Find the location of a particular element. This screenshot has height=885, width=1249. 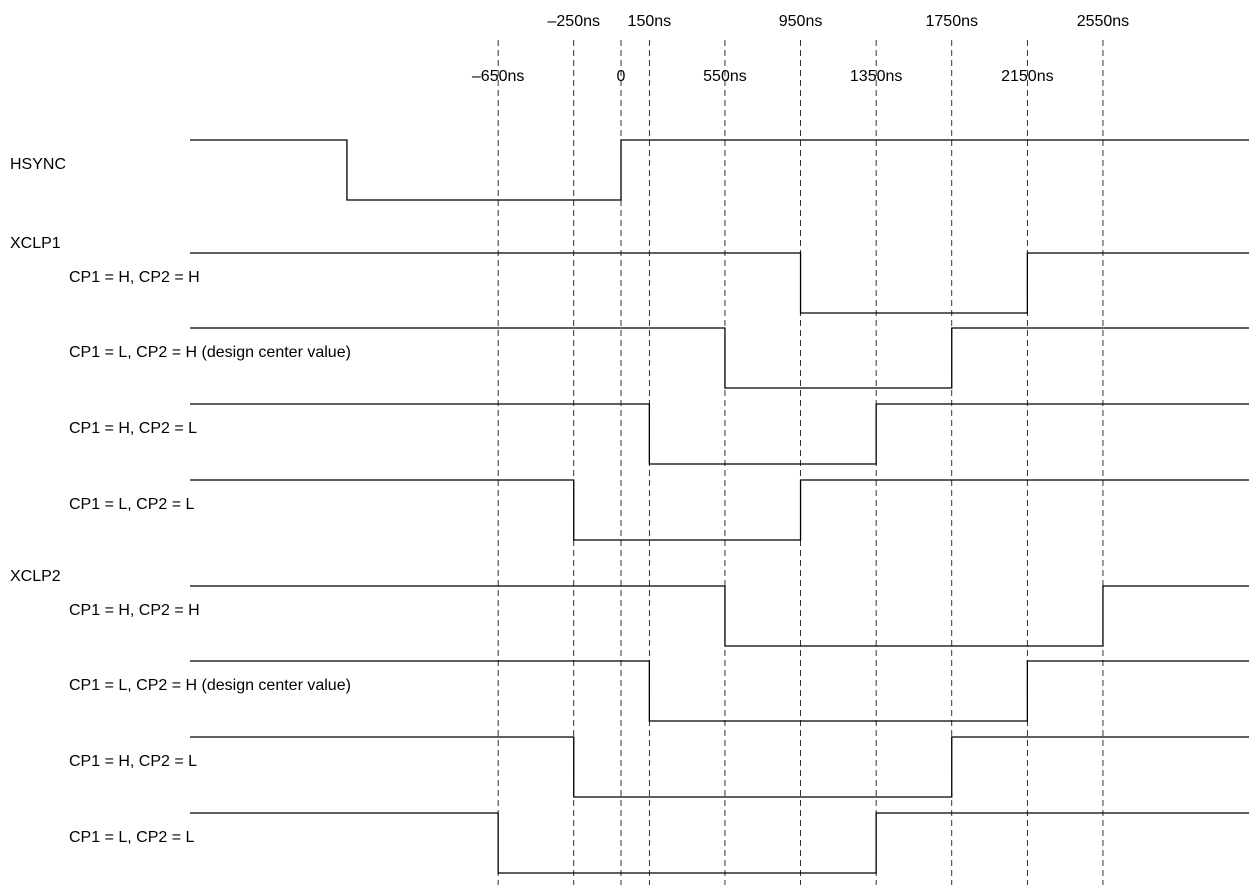

time-marker-label: 1750ns is located at coordinates (952, 21).